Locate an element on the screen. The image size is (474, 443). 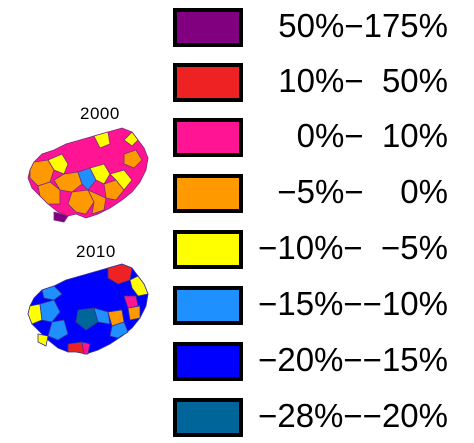
legend-item: −15%−−10% is located at coordinates (320, 304).